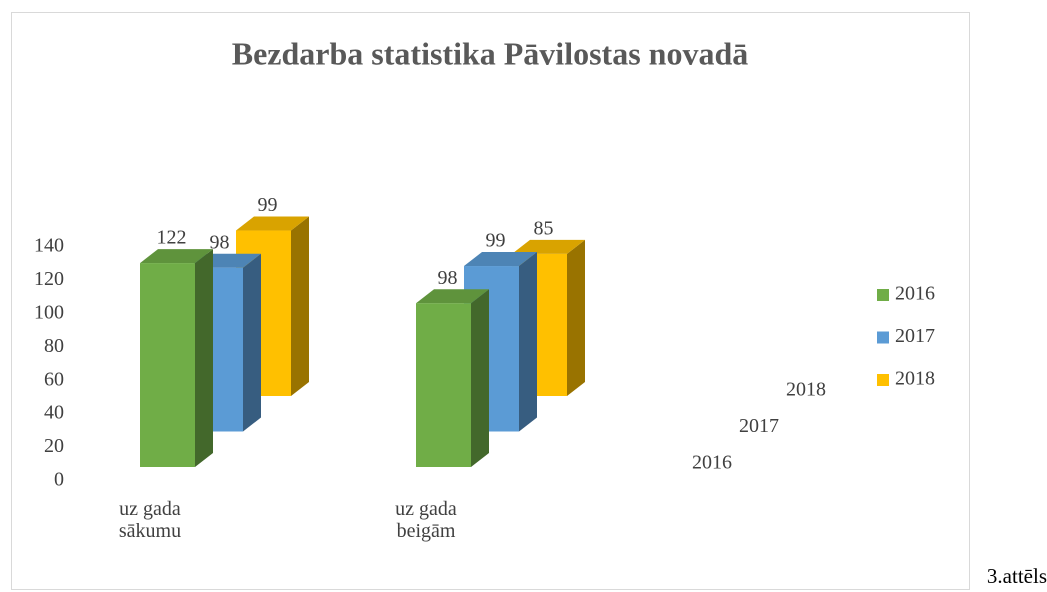  What do you see at coordinates (59, 480) in the screenshot?
I see `y-tick-label: 0` at bounding box center [59, 480].